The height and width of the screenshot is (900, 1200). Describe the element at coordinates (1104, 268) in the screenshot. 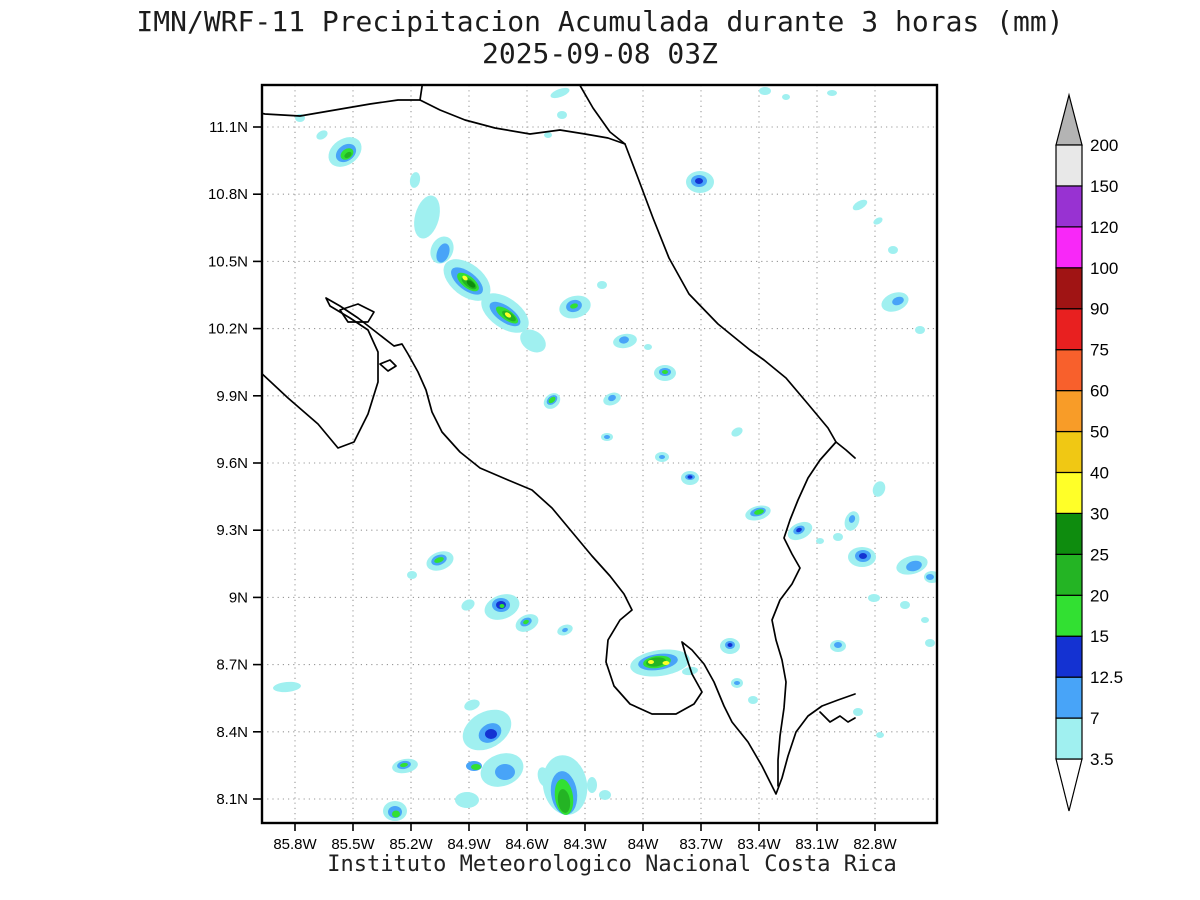

I see `colorbar-level-label: 100` at that location.